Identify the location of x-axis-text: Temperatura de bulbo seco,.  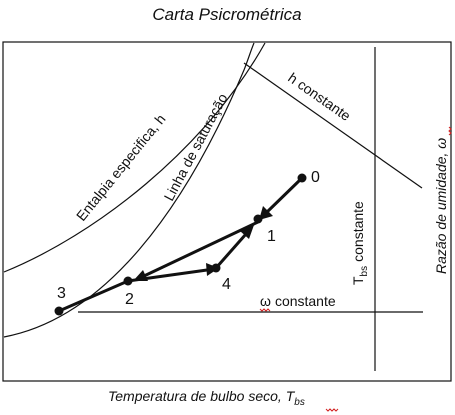
(197, 396).